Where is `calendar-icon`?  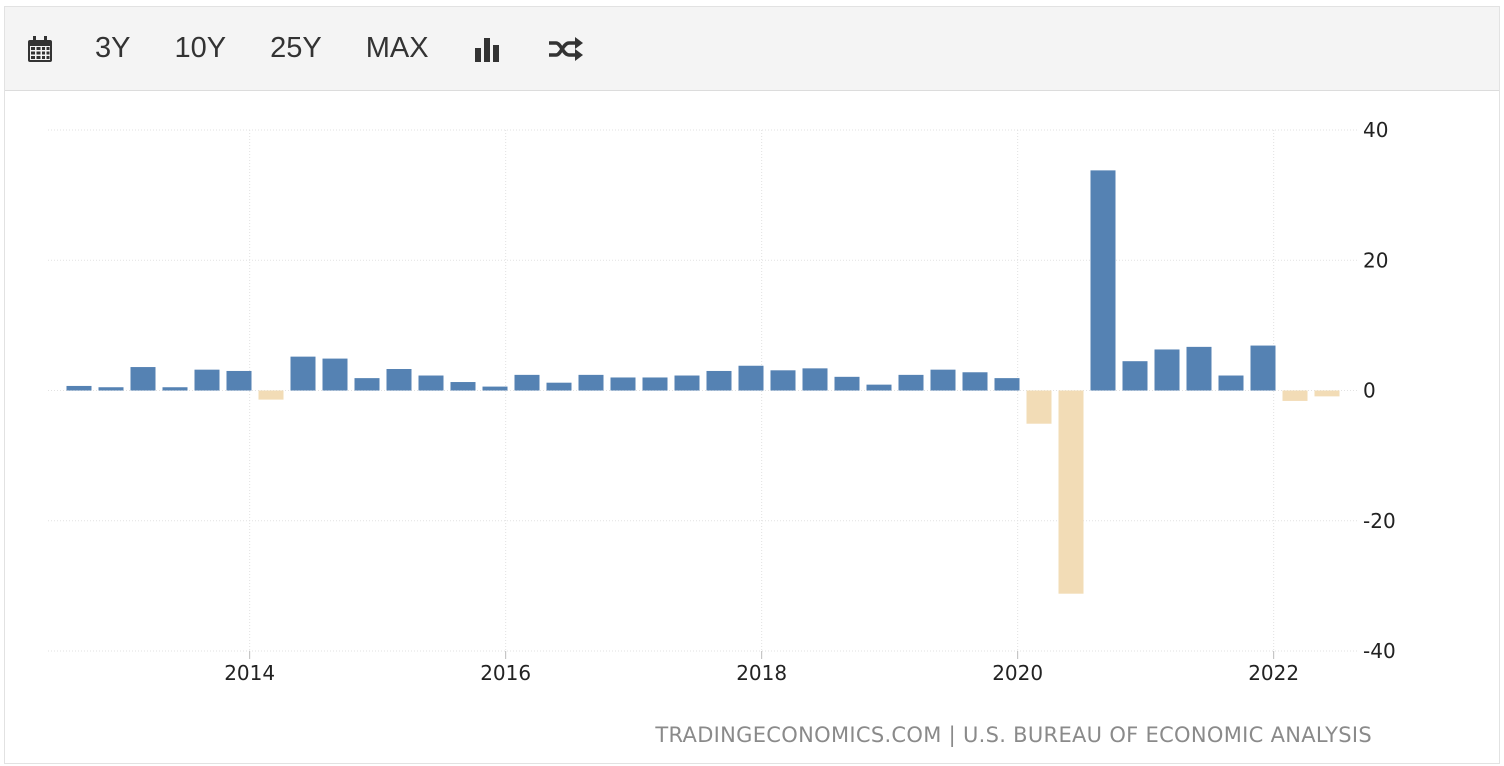
calendar-icon is located at coordinates (40, 48).